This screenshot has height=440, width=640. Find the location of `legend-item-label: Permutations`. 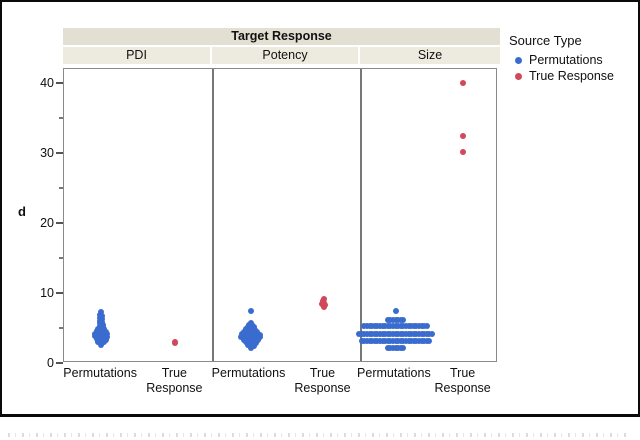

legend-item-label: Permutations is located at coordinates (566, 60).